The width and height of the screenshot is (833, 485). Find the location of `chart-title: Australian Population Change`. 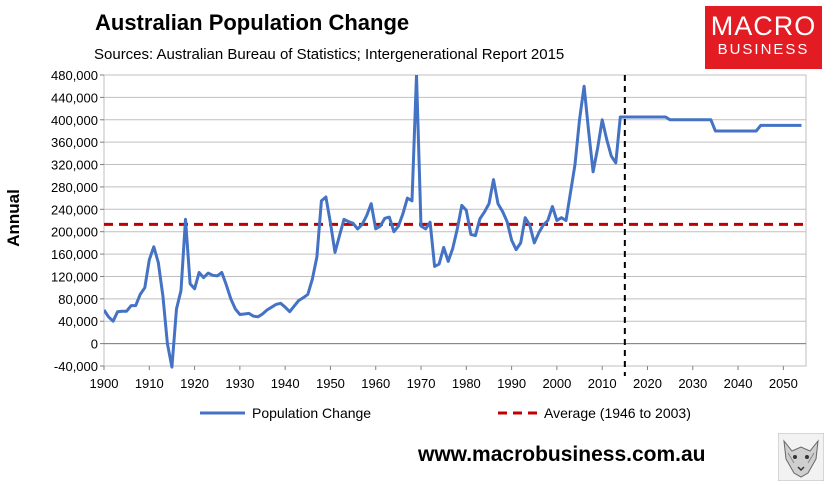

chart-title: Australian Population Change is located at coordinates (252, 22).